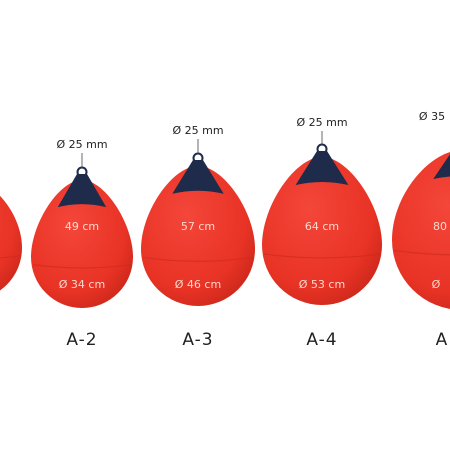 This screenshot has width=450, height=450. I want to click on buoy-diameter: Ø 46 cm, so click(198, 284).